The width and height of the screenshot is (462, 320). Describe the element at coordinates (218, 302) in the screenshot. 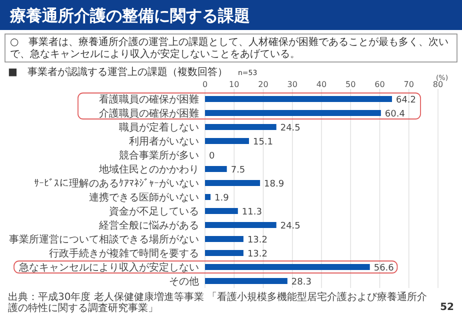

I see `source-note: 出典：平成30年度 老人保健健康増進等事業 「看護小規模多機能型居宅介護および療養通所介護の特性に関する調査研究事業」` at that location.